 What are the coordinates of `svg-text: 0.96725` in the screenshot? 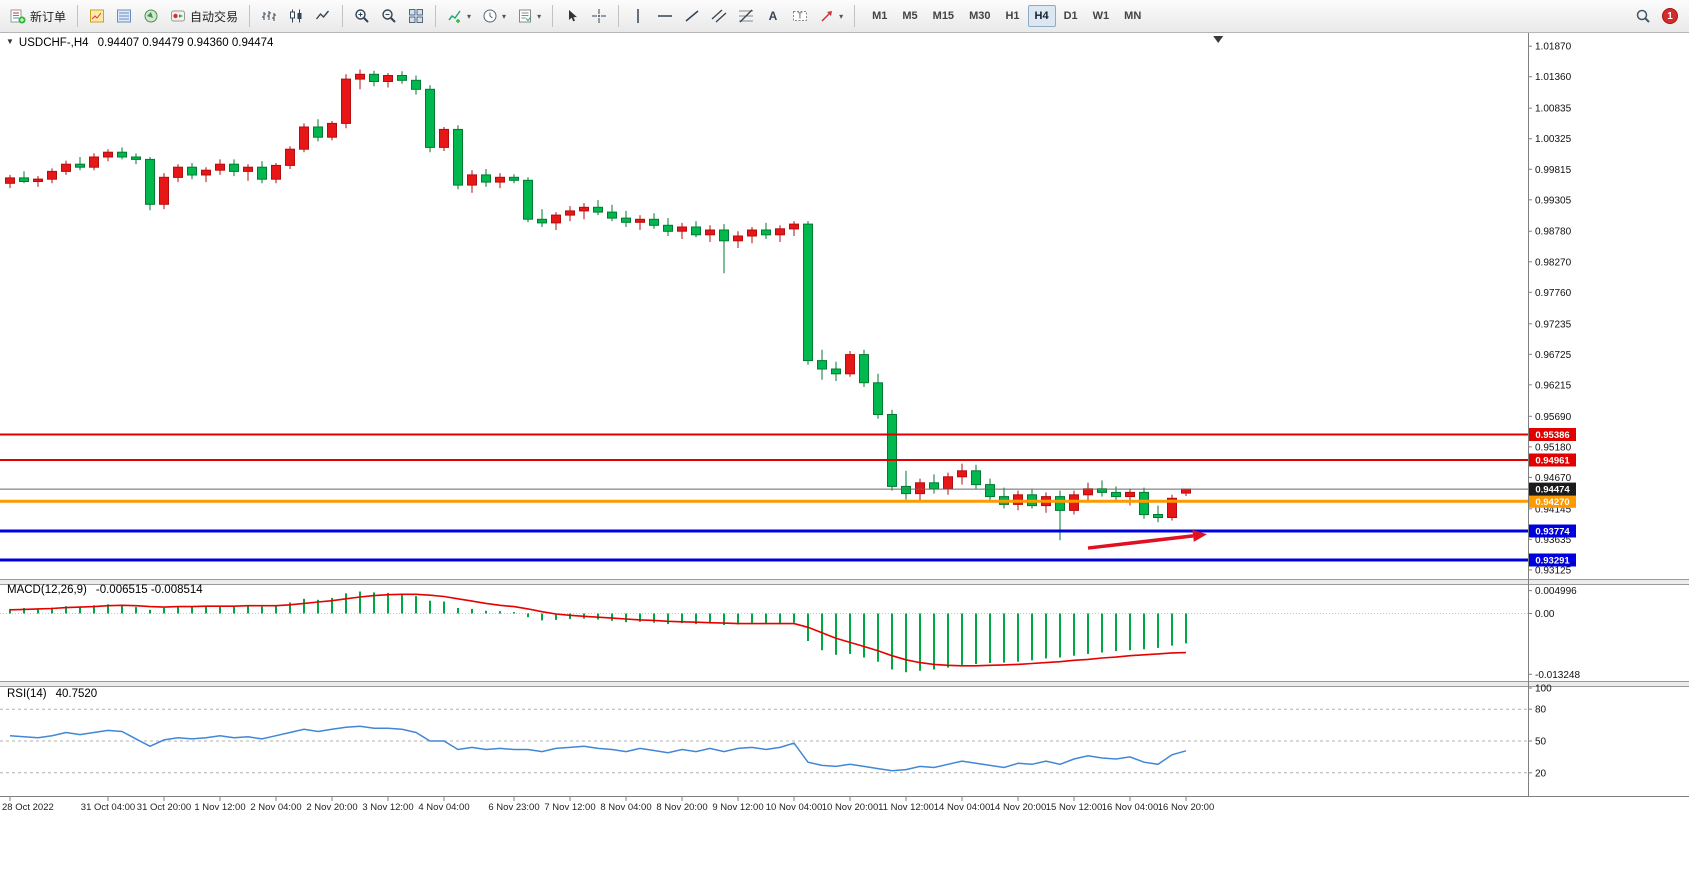 It's located at (1553, 355).